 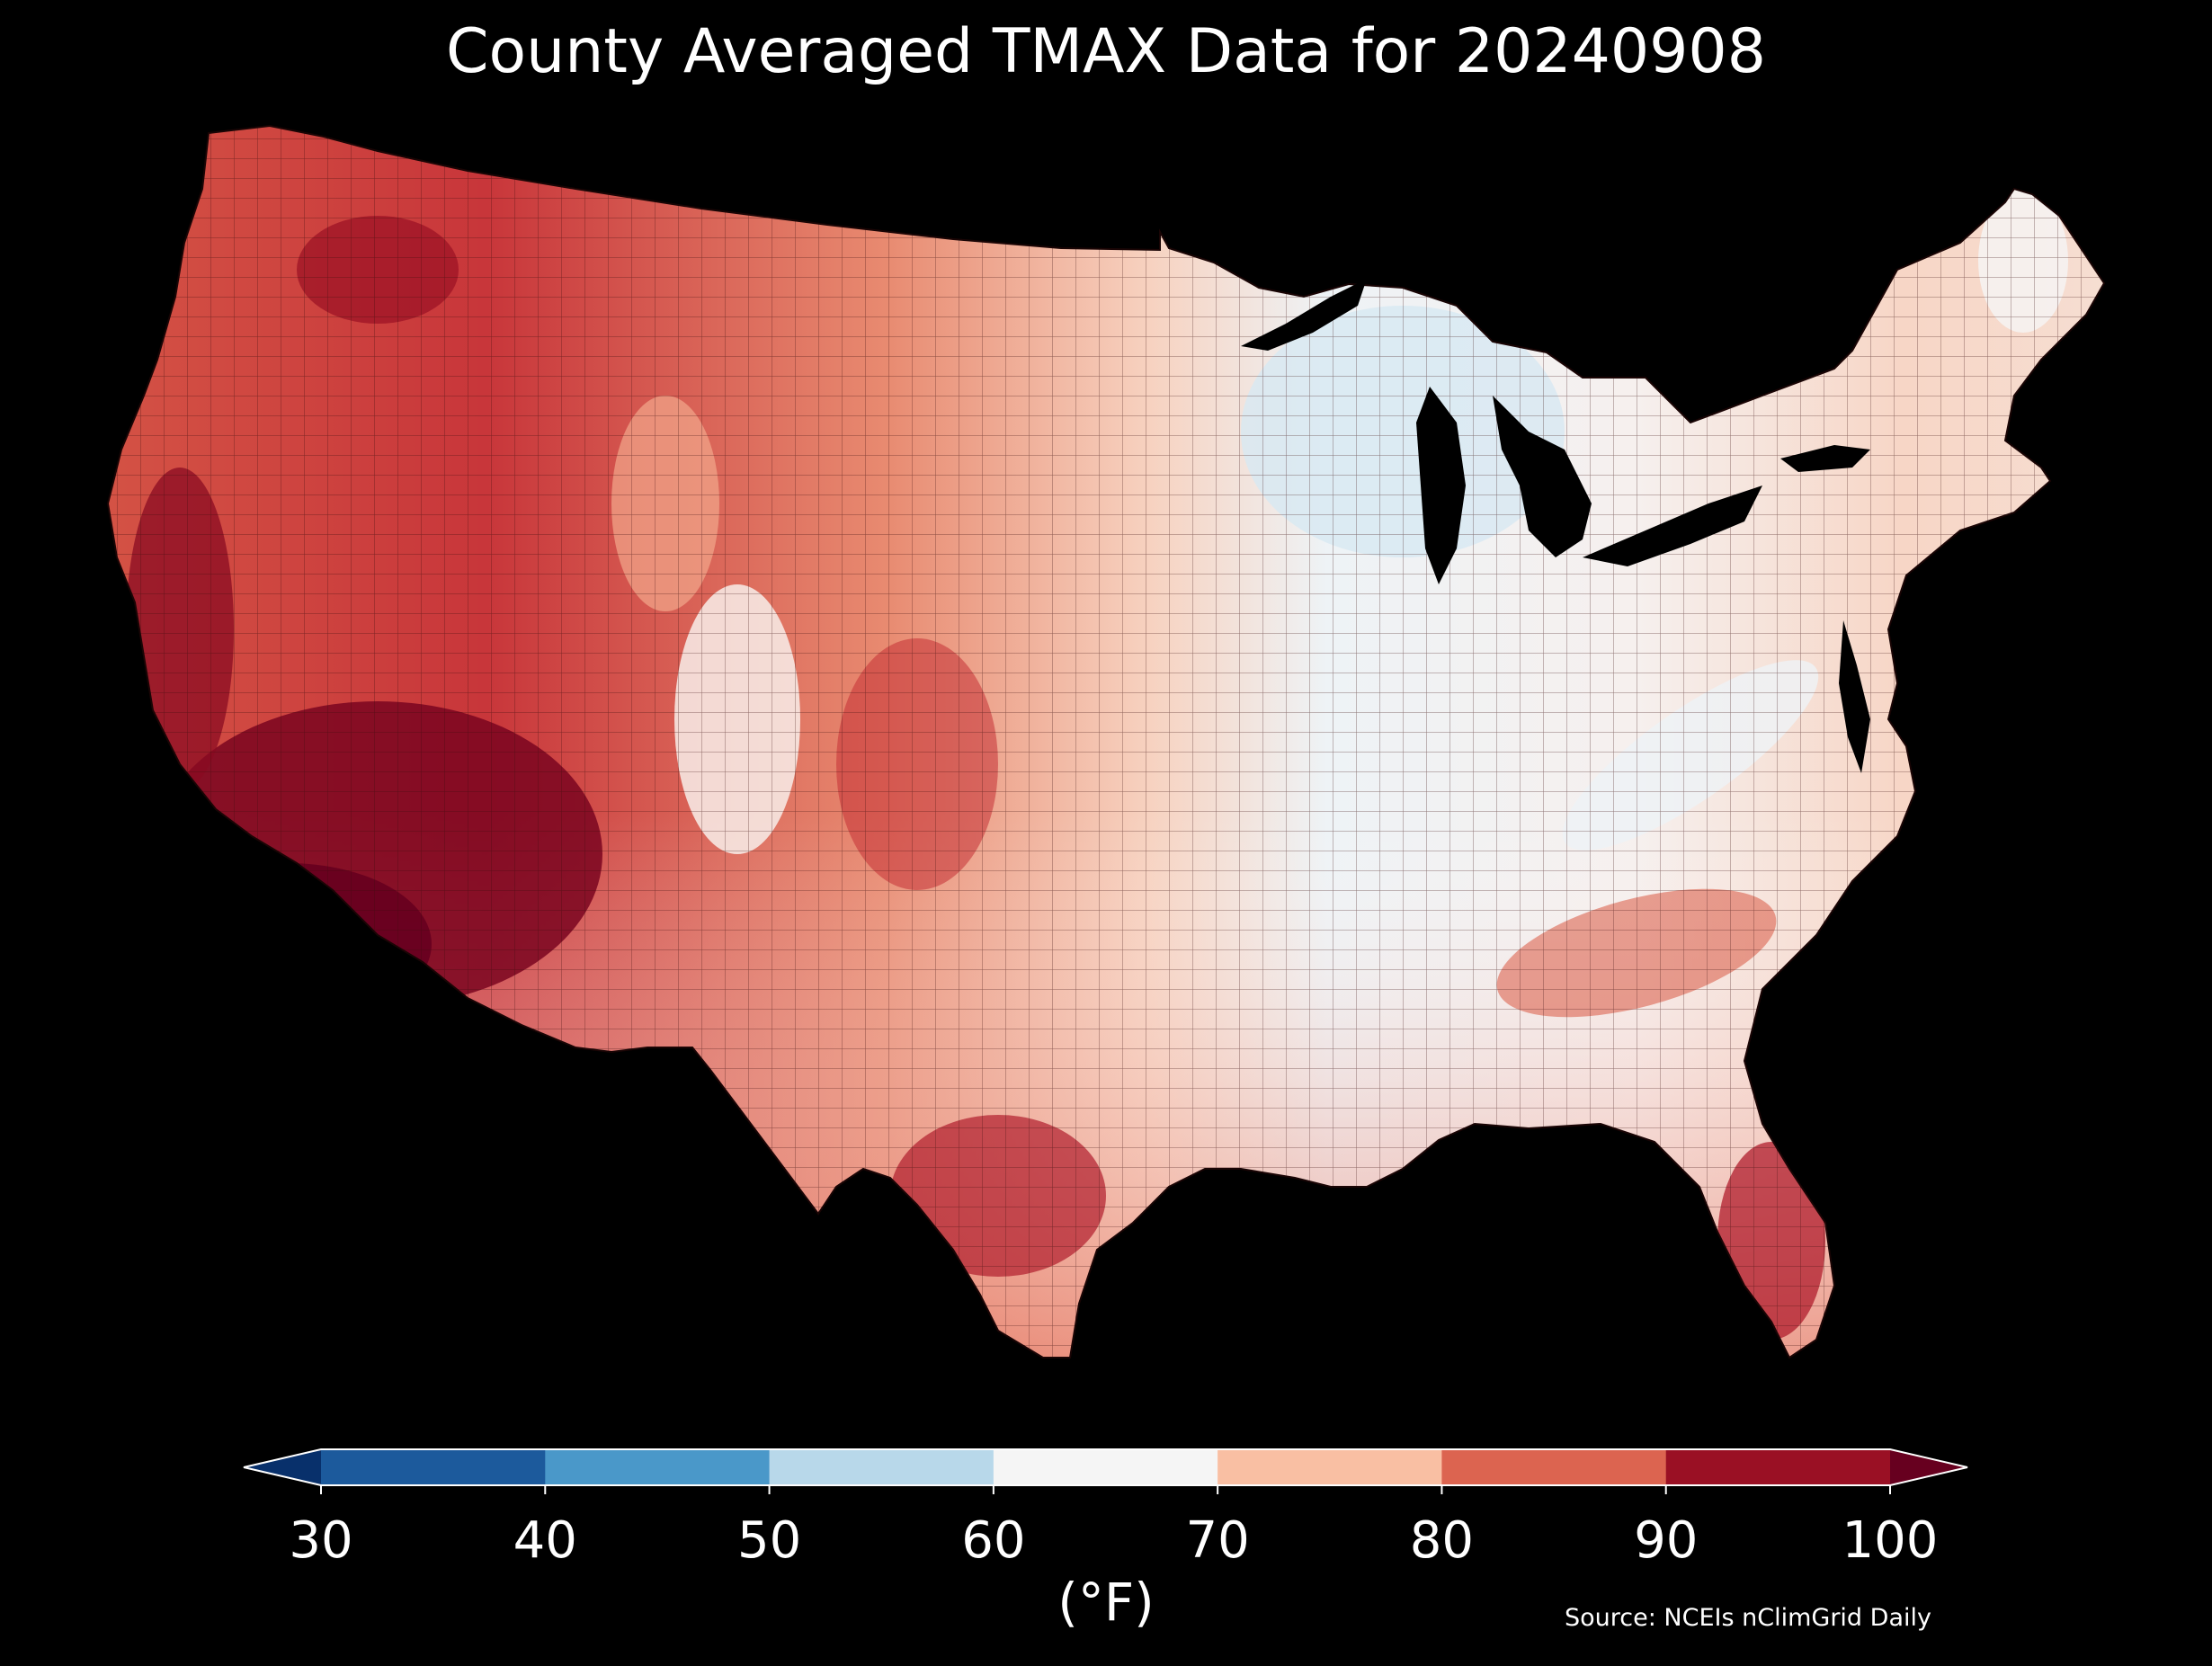 What do you see at coordinates (1748, 1618) in the screenshot?
I see `source-credit: Source: NCEIs nClimGrid Daily` at bounding box center [1748, 1618].